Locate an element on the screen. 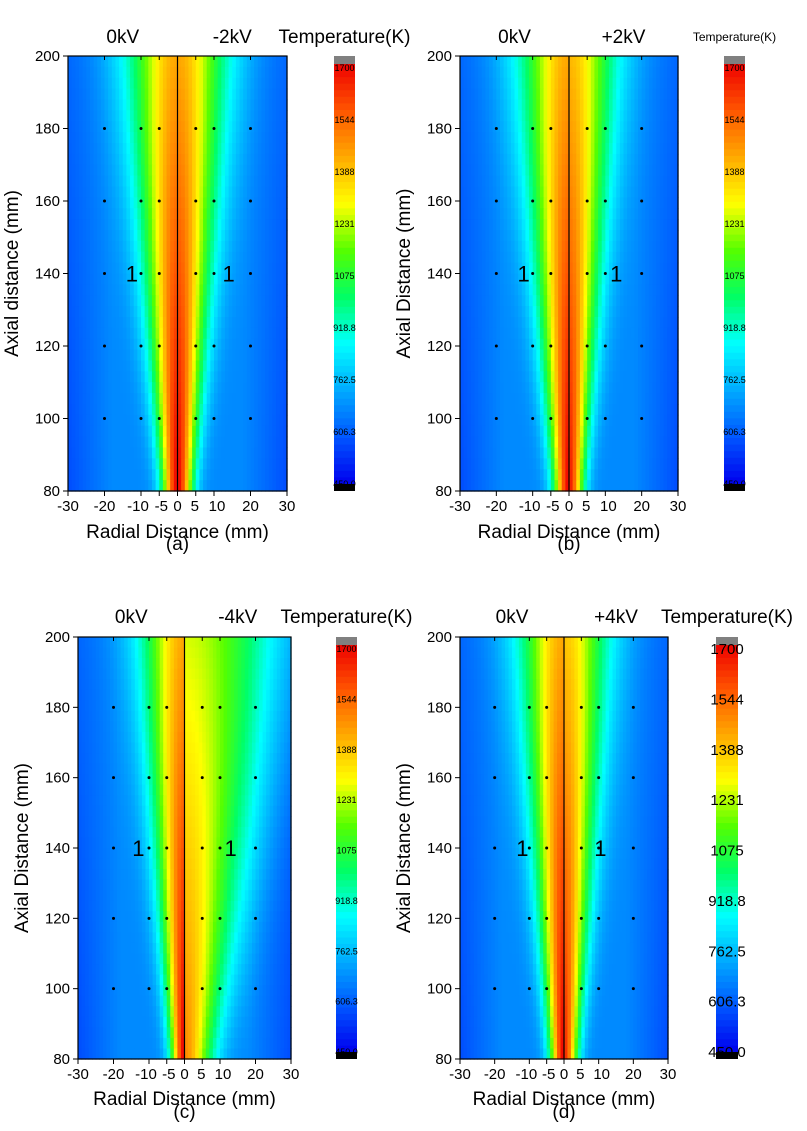 The image size is (807, 1131). measurement-point is located at coordinates (214, 346).